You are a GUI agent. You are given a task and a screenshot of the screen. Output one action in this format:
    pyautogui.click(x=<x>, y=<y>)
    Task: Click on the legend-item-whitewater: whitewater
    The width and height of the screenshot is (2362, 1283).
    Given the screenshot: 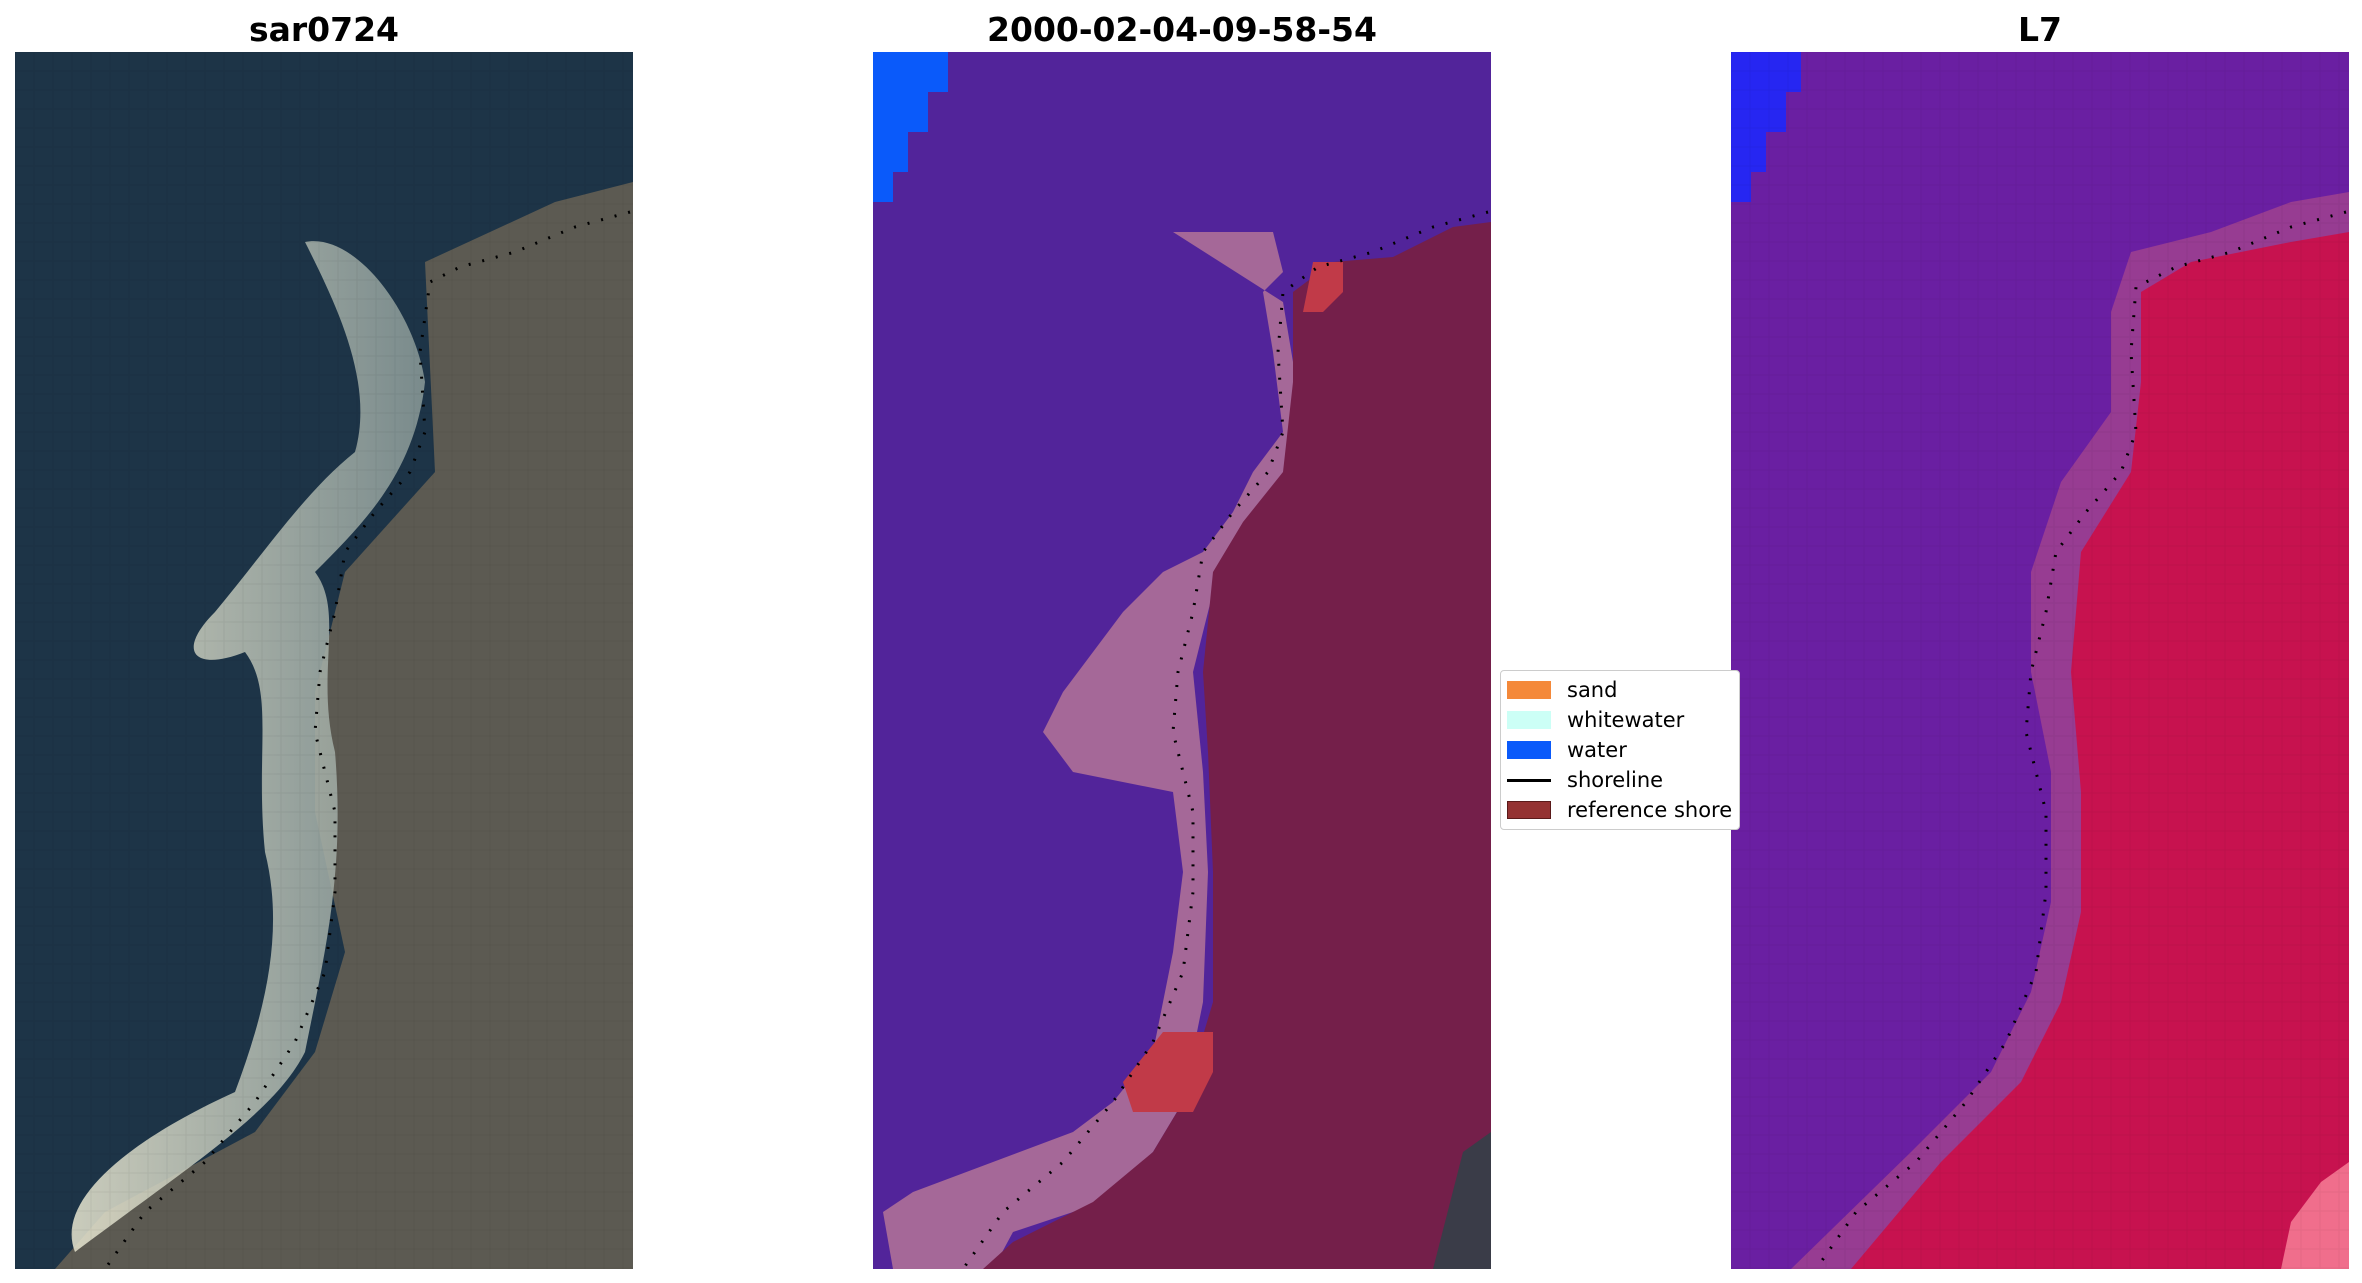 What is the action you would take?
    pyautogui.click(x=1623, y=720)
    